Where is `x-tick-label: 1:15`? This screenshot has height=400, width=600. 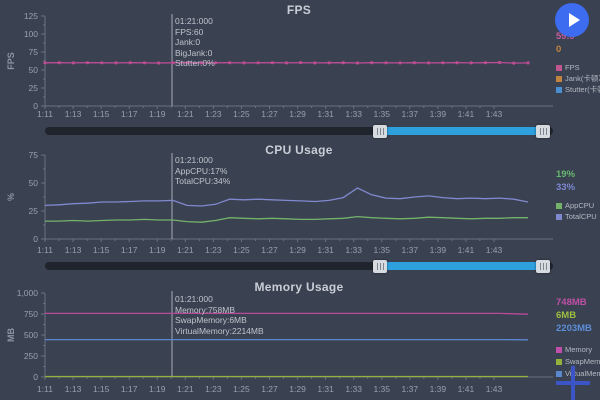 x-tick-label: 1:15 is located at coordinates (101, 114).